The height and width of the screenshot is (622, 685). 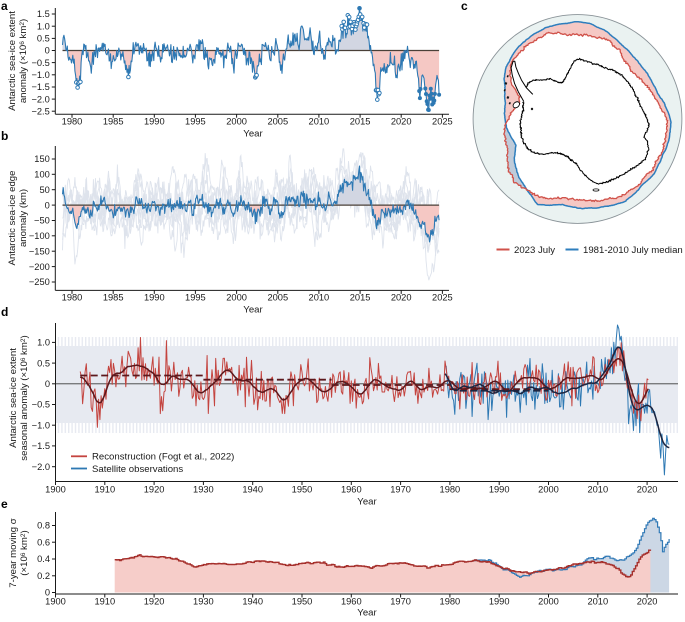 What do you see at coordinates (633, 250) in the screenshot?
I see `svg-text: 1981-2010 July median` at bounding box center [633, 250].